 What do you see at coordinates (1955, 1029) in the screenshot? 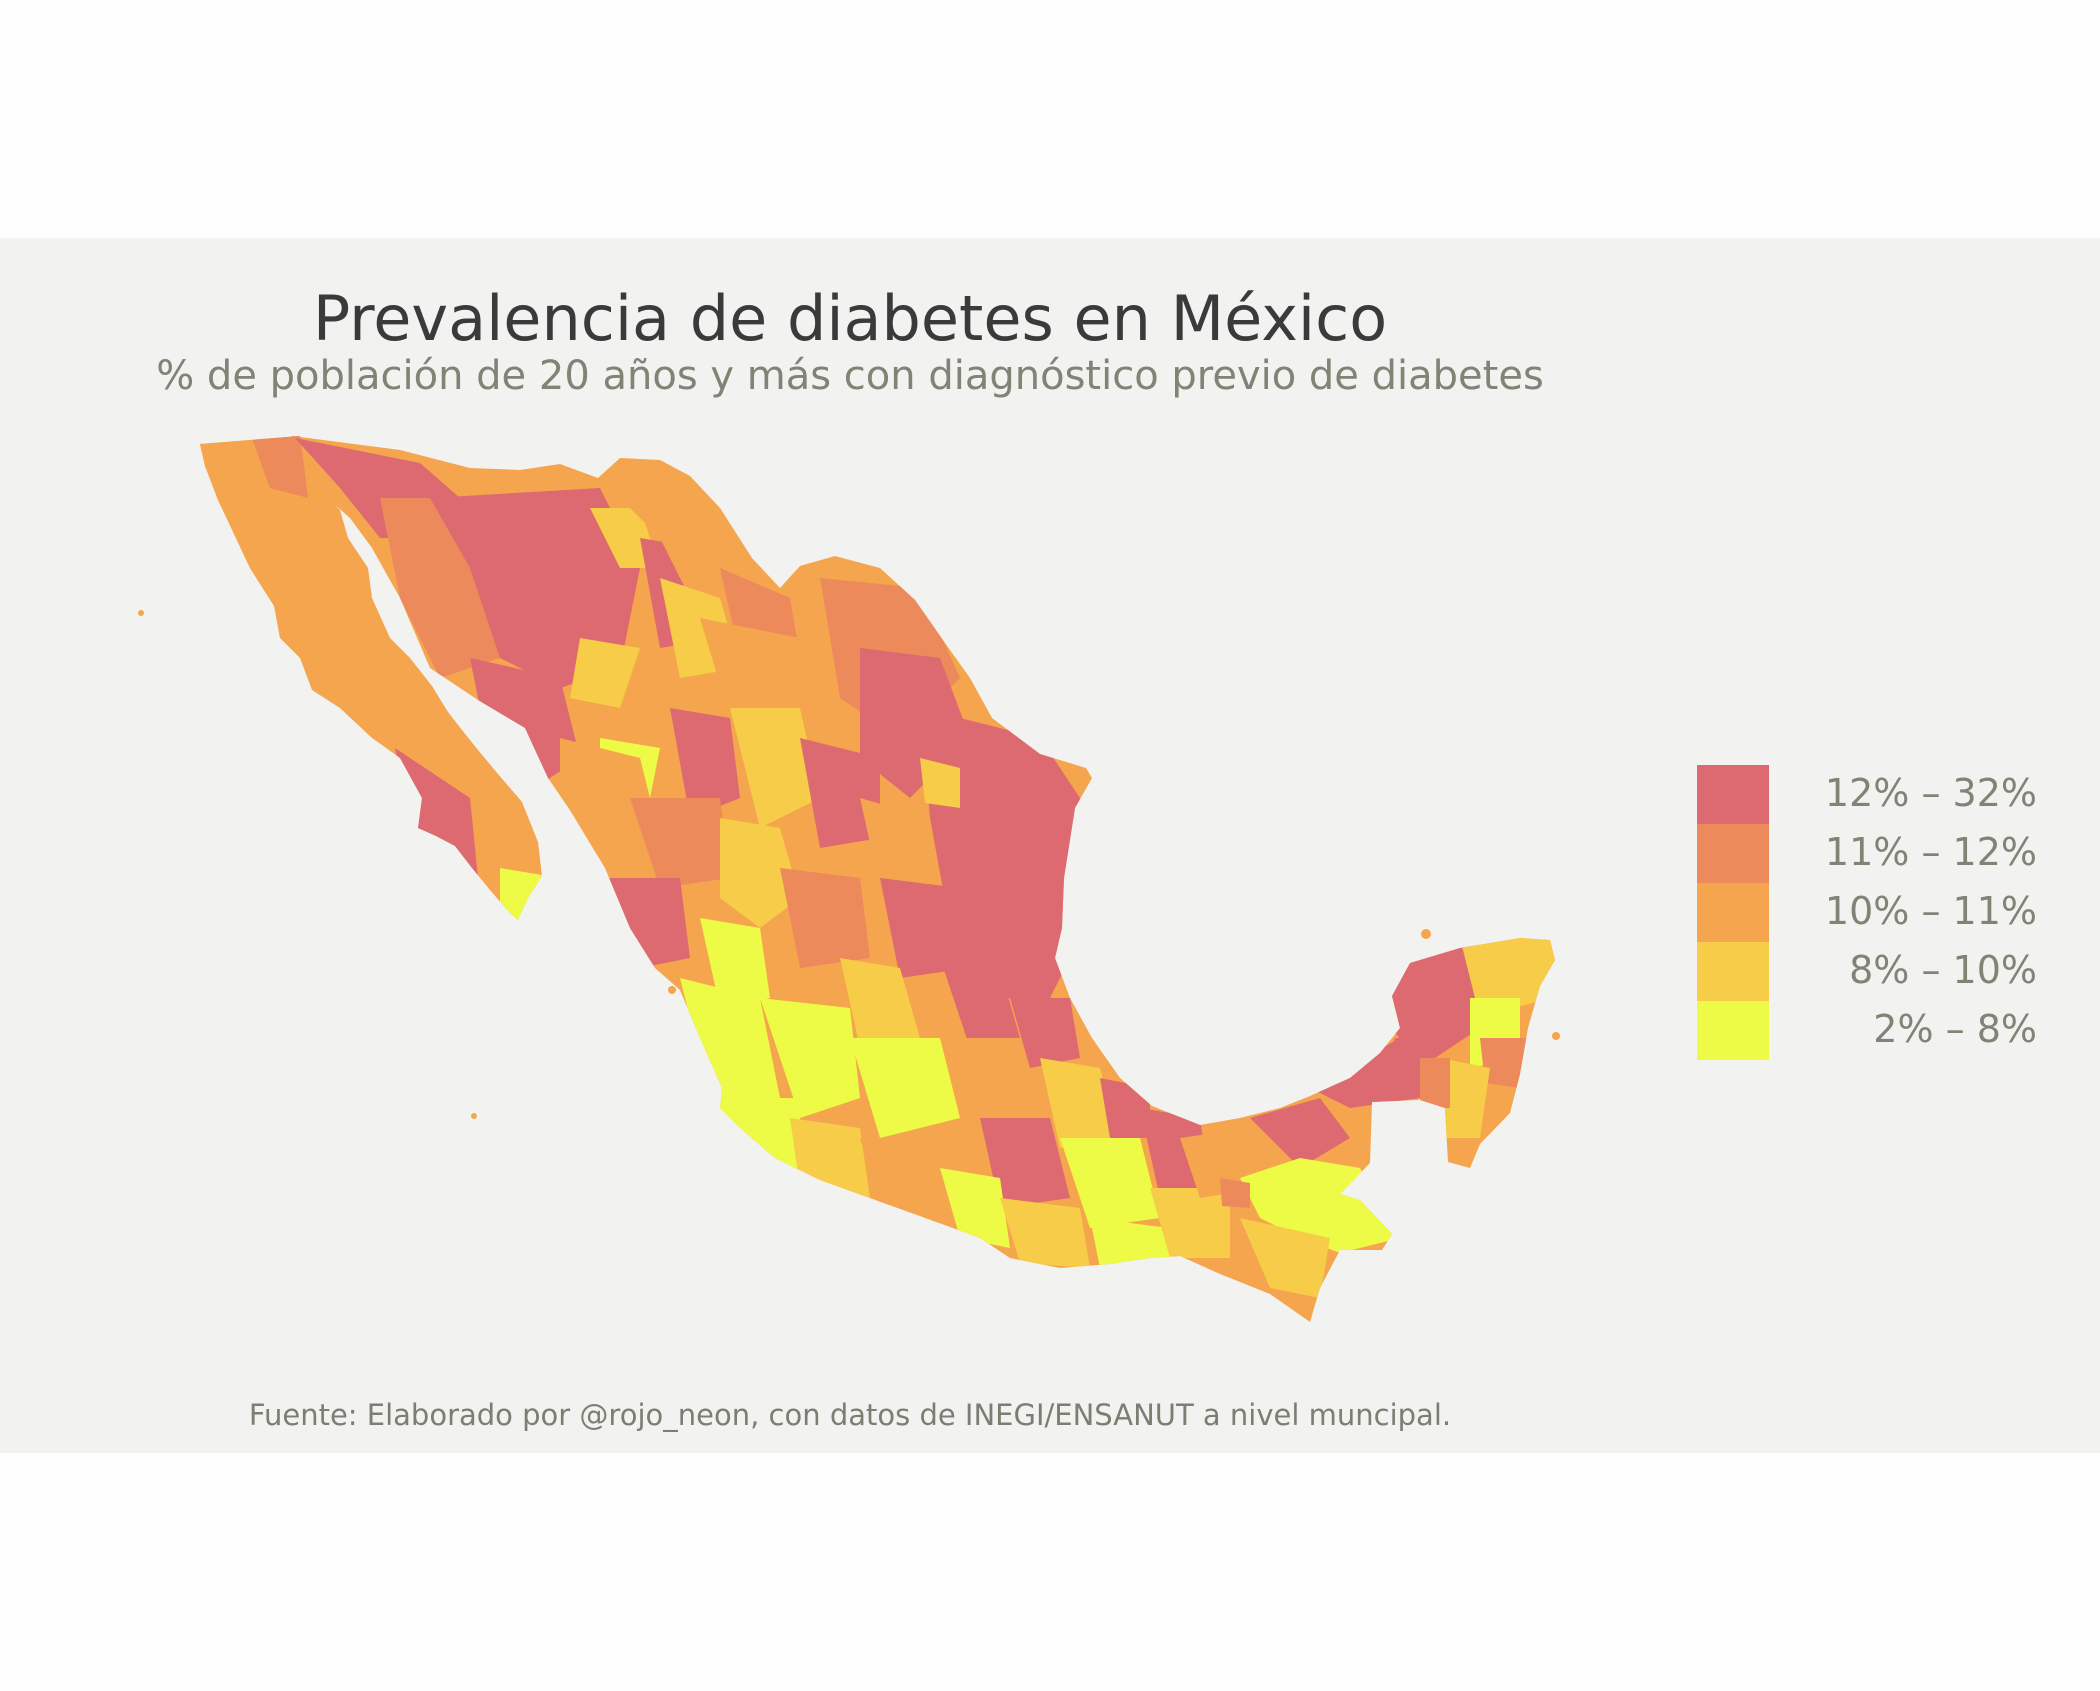
I see `legend-label: 2% – 8%` at bounding box center [1955, 1029].